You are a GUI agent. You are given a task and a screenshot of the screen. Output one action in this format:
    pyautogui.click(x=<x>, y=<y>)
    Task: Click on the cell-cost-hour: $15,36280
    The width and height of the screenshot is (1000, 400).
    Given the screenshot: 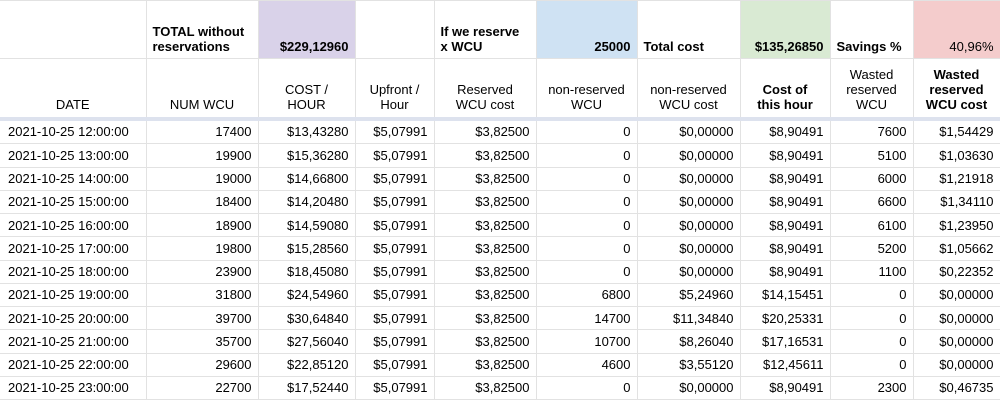 What is the action you would take?
    pyautogui.click(x=307, y=155)
    